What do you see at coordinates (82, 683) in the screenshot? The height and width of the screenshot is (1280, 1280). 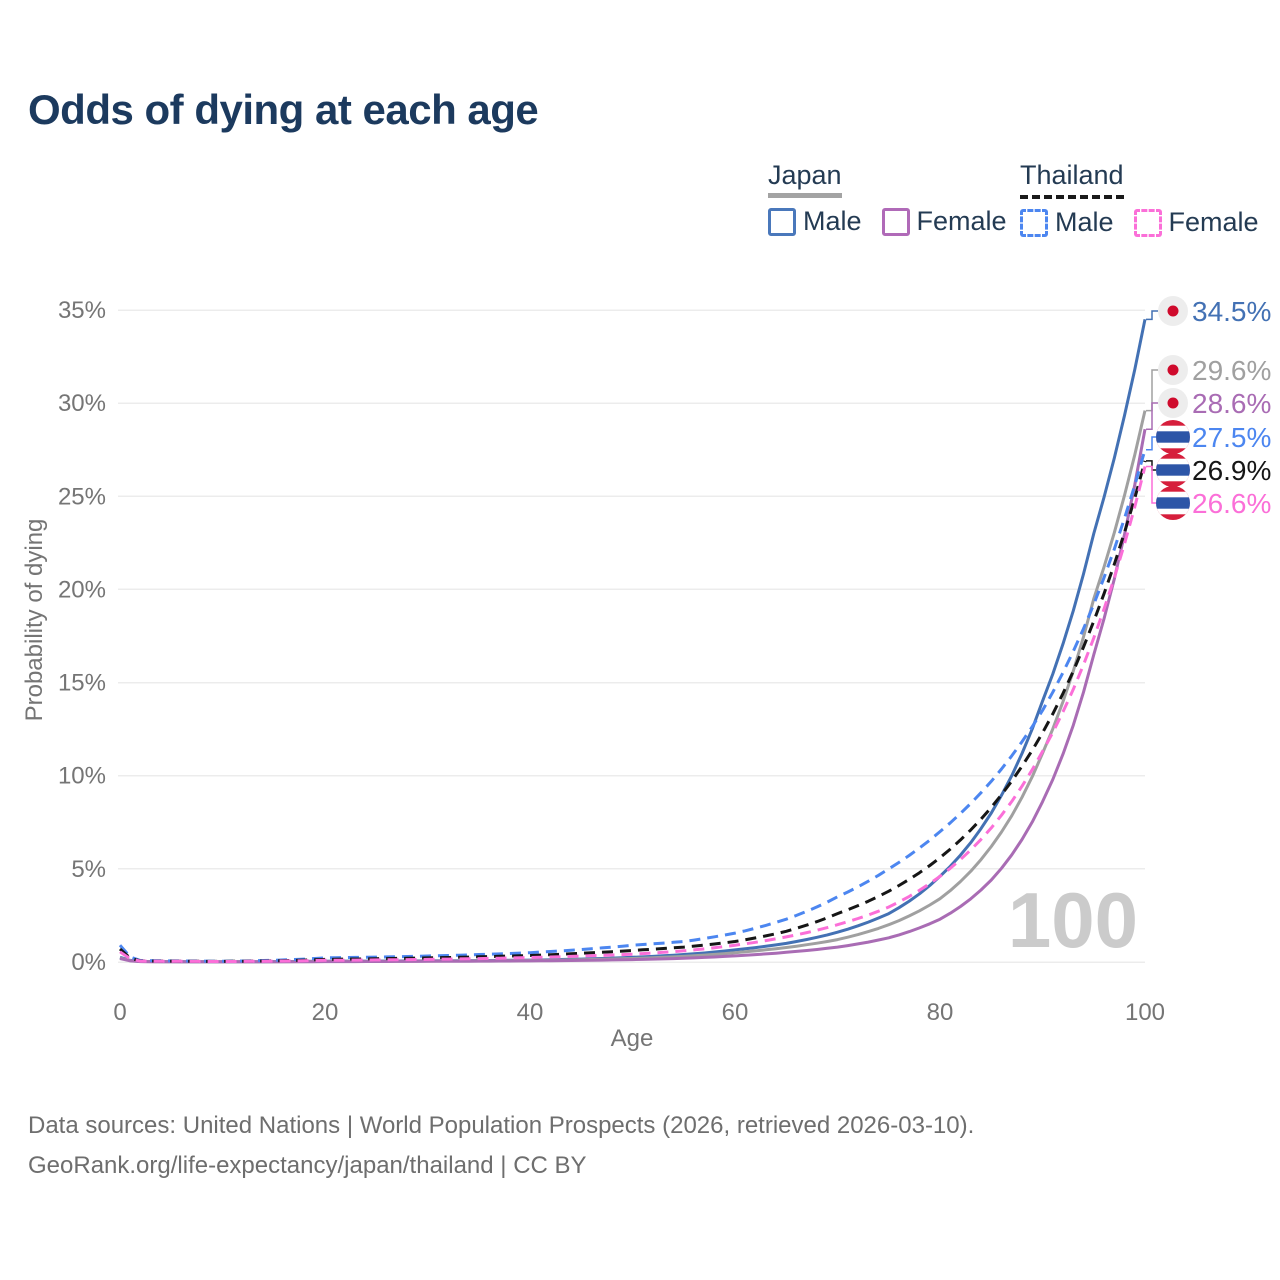 I see `y-tick-15: 15%` at bounding box center [82, 683].